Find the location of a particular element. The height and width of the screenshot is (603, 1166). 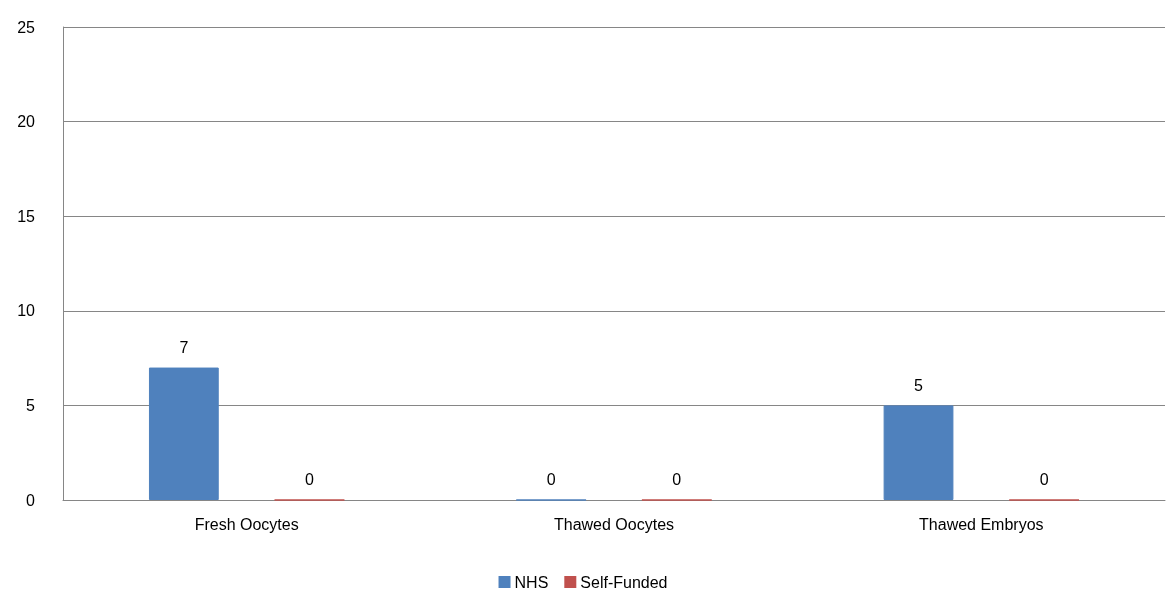

y-tick-label: 0 is located at coordinates (31, 500).